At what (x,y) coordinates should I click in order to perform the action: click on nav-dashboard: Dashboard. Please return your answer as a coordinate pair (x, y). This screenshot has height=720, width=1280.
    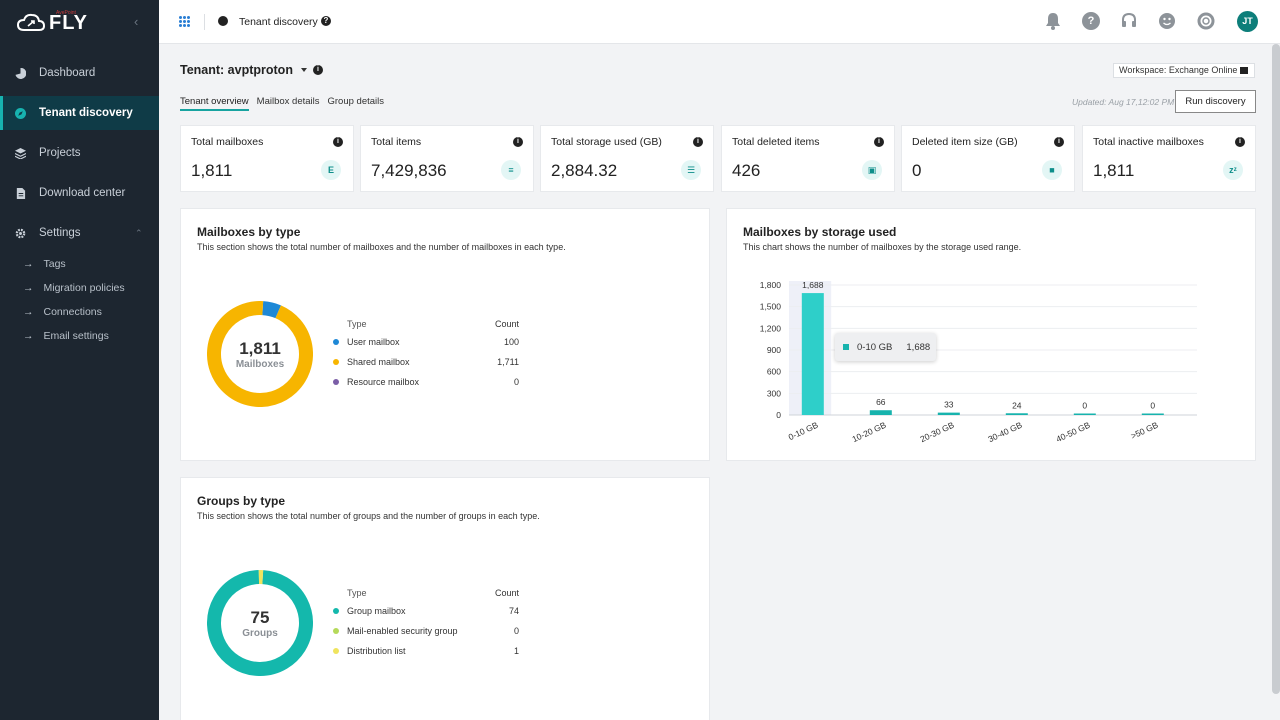
    Looking at the image, I should click on (79, 73).